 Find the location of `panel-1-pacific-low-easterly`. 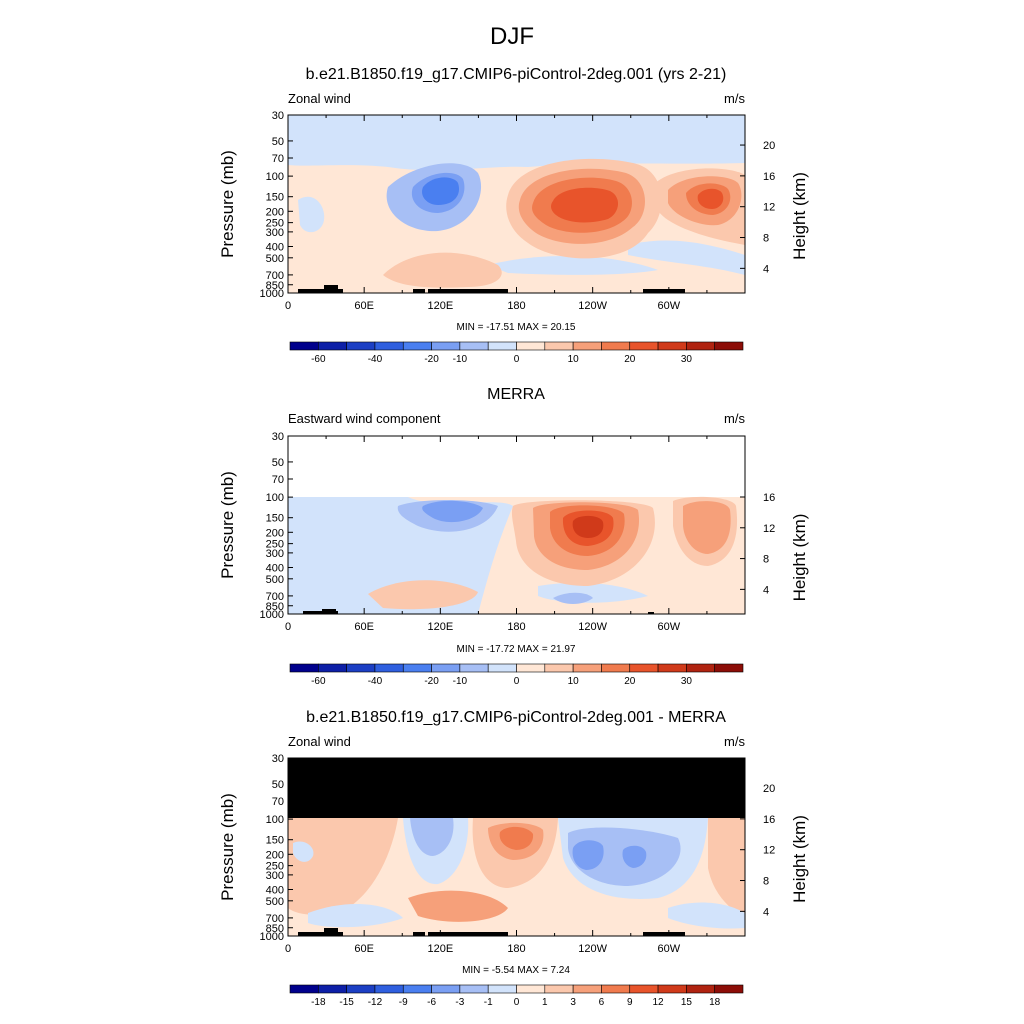

panel-1-pacific-low-easterly is located at coordinates (686, 257).